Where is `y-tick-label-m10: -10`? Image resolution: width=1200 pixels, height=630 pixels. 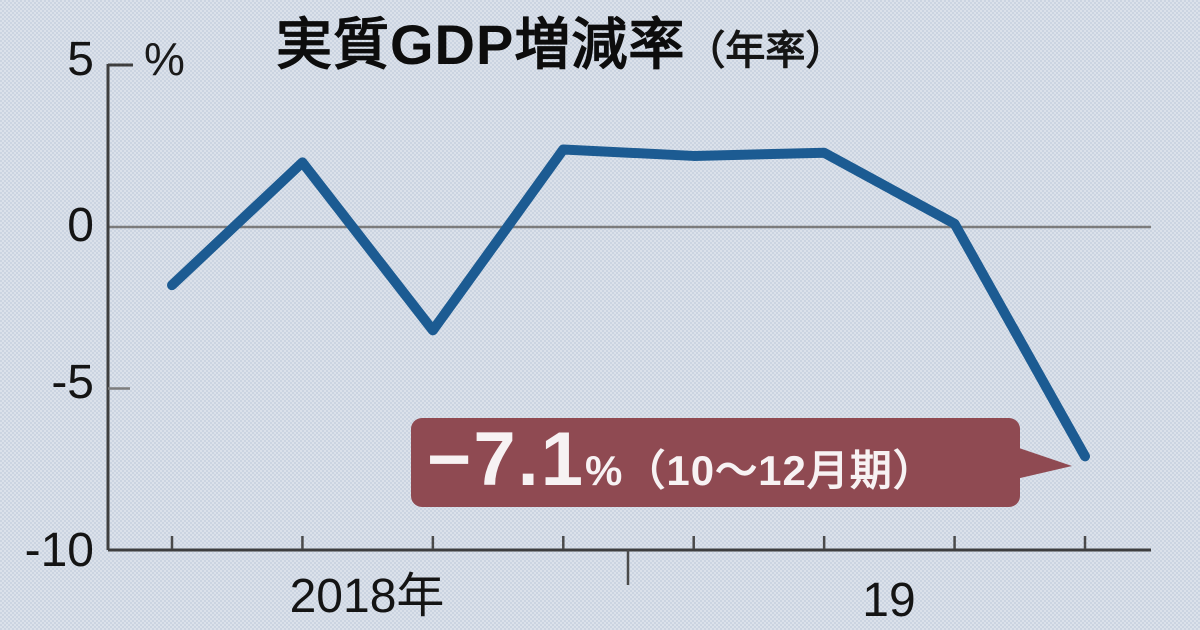 y-tick-label-m10: -10 is located at coordinates (59, 550).